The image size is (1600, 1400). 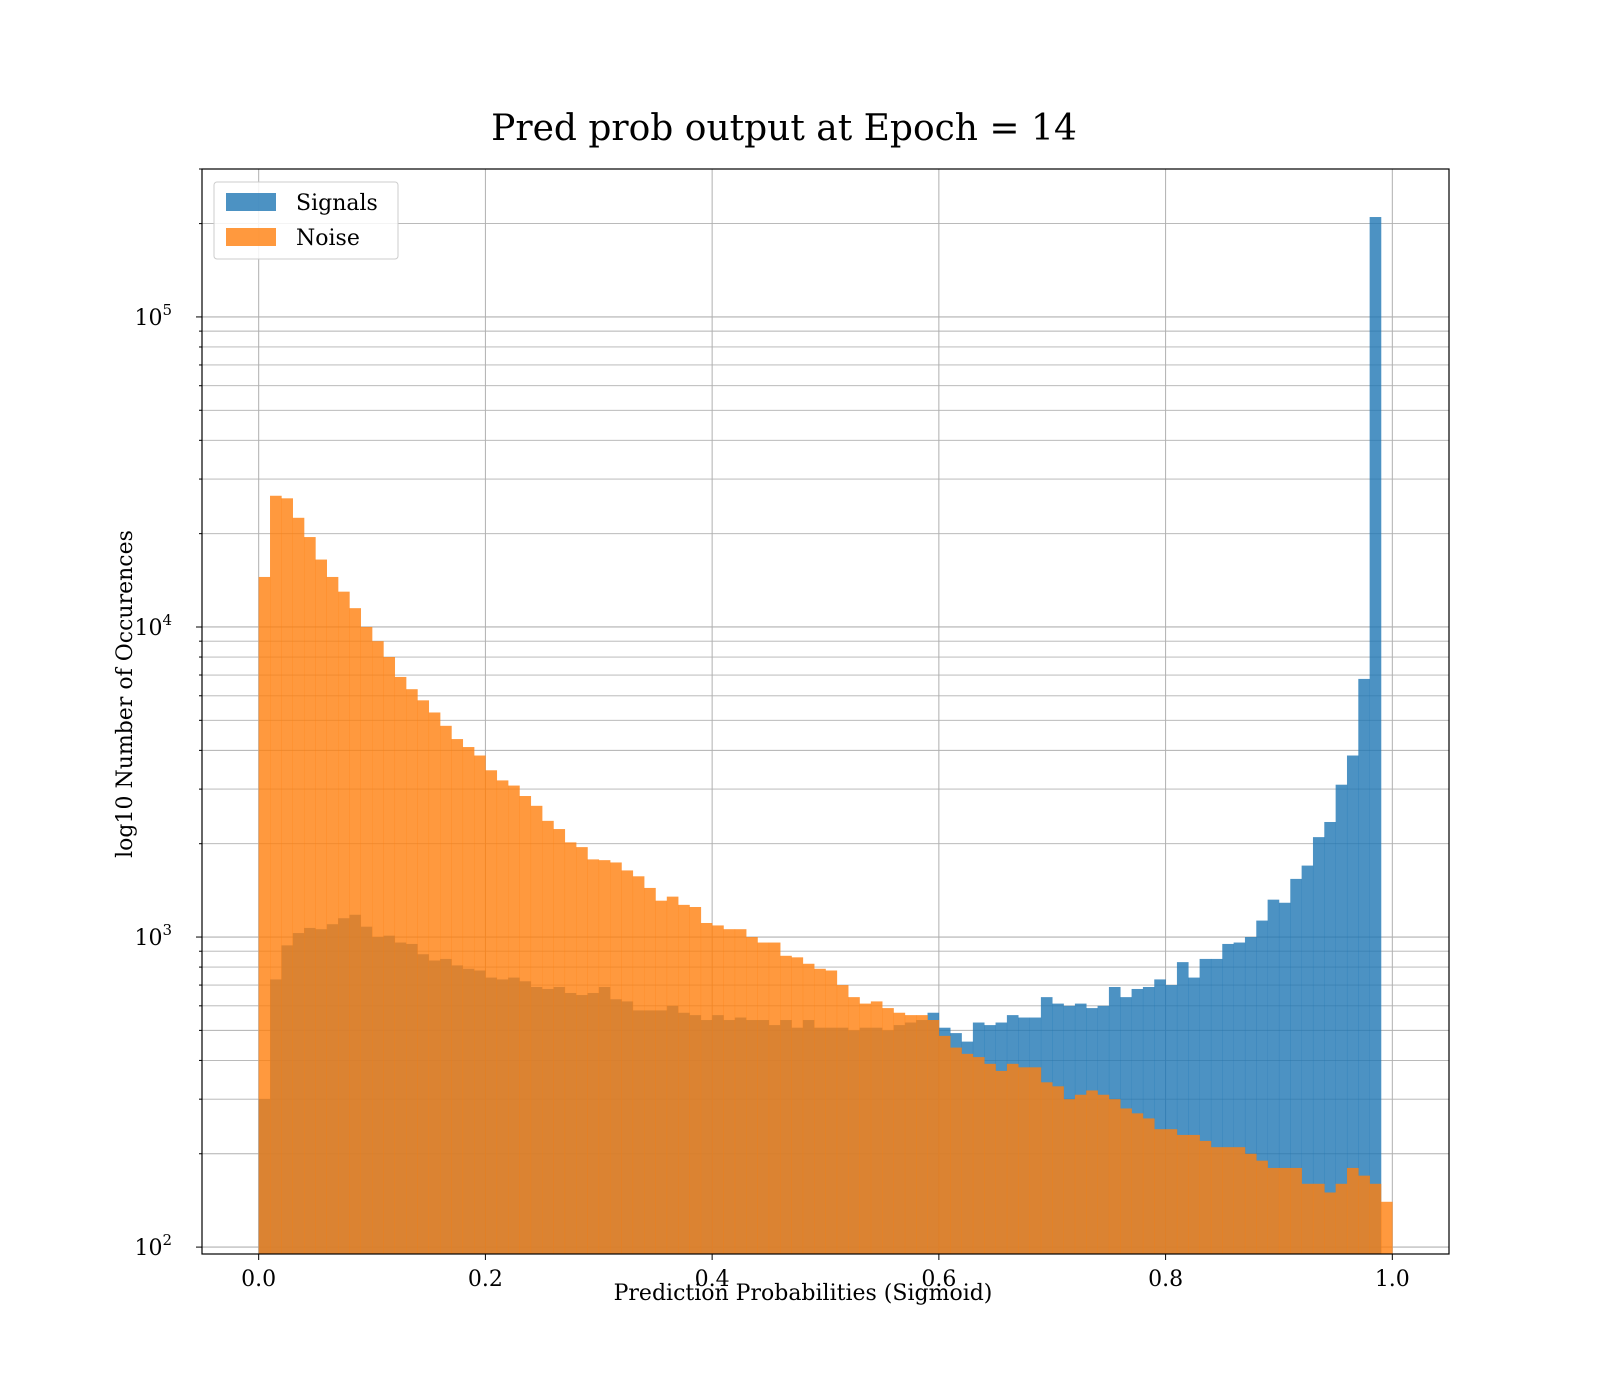 I want to click on x-tick-label: 0.6, so click(x=938, y=1279).